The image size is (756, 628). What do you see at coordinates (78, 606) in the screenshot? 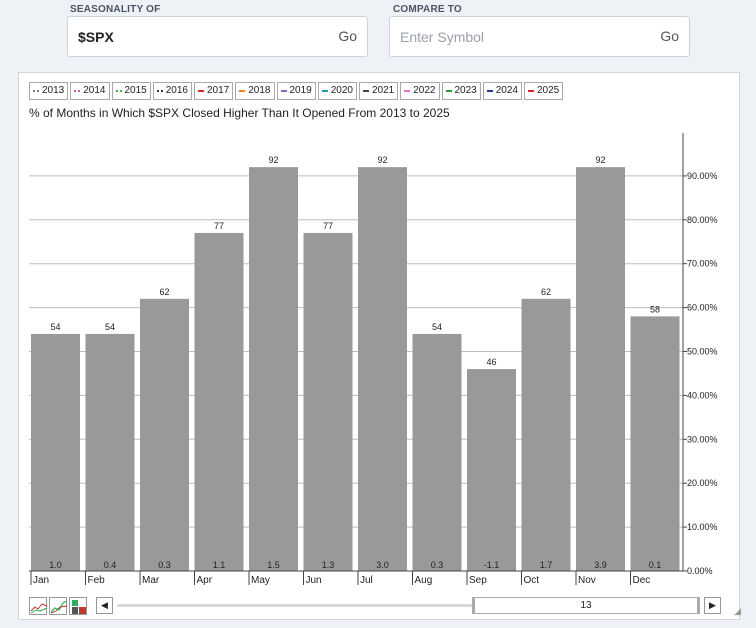
I see `bar-chart-icon` at bounding box center [78, 606].